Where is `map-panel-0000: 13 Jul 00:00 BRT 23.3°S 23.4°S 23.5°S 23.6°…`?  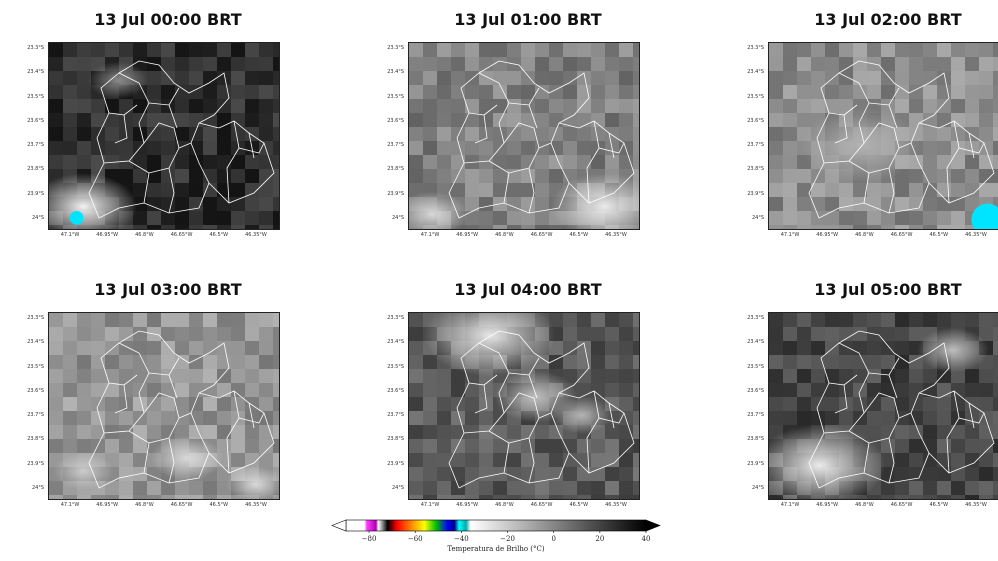 map-panel-0000: 13 Jul 00:00 BRT 23.3°S 23.4°S 23.5°S 23.6°… is located at coordinates (157, 130).